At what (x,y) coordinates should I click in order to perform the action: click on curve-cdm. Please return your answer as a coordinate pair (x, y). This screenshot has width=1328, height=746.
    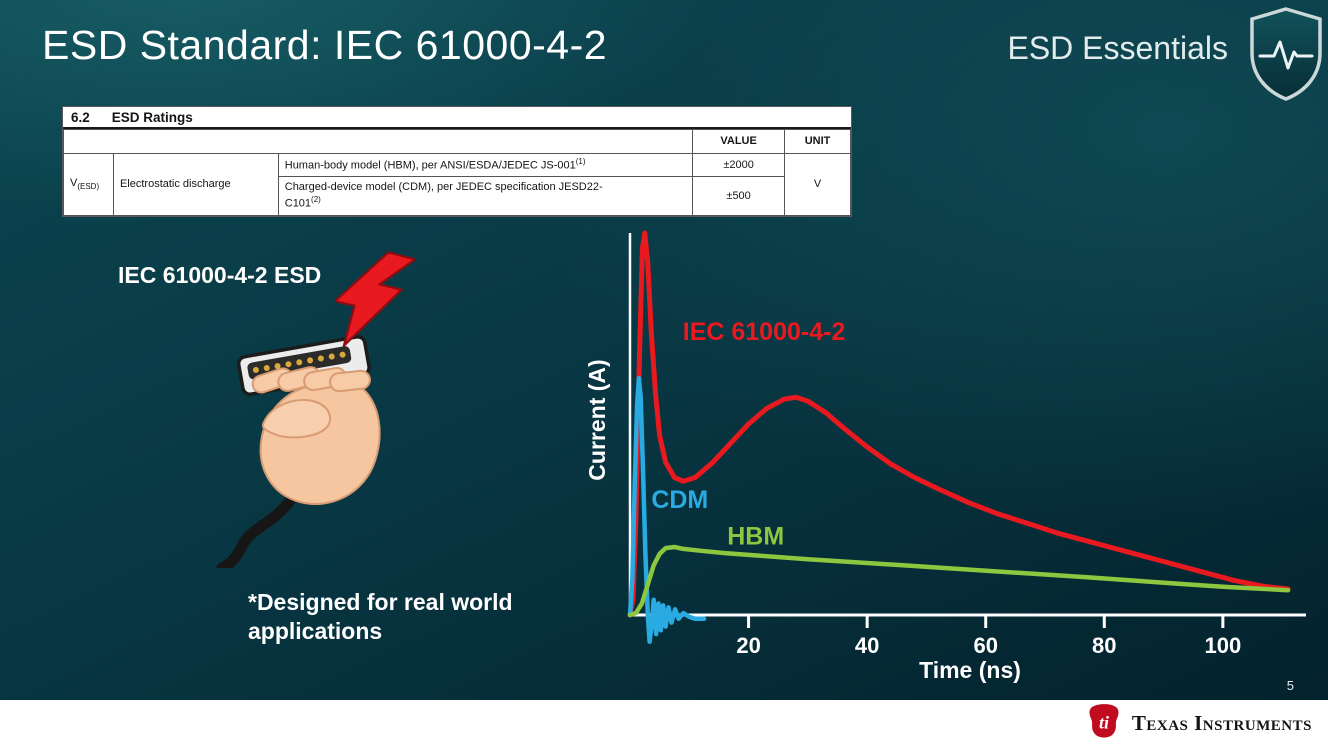
    Looking at the image, I should click on (667, 509).